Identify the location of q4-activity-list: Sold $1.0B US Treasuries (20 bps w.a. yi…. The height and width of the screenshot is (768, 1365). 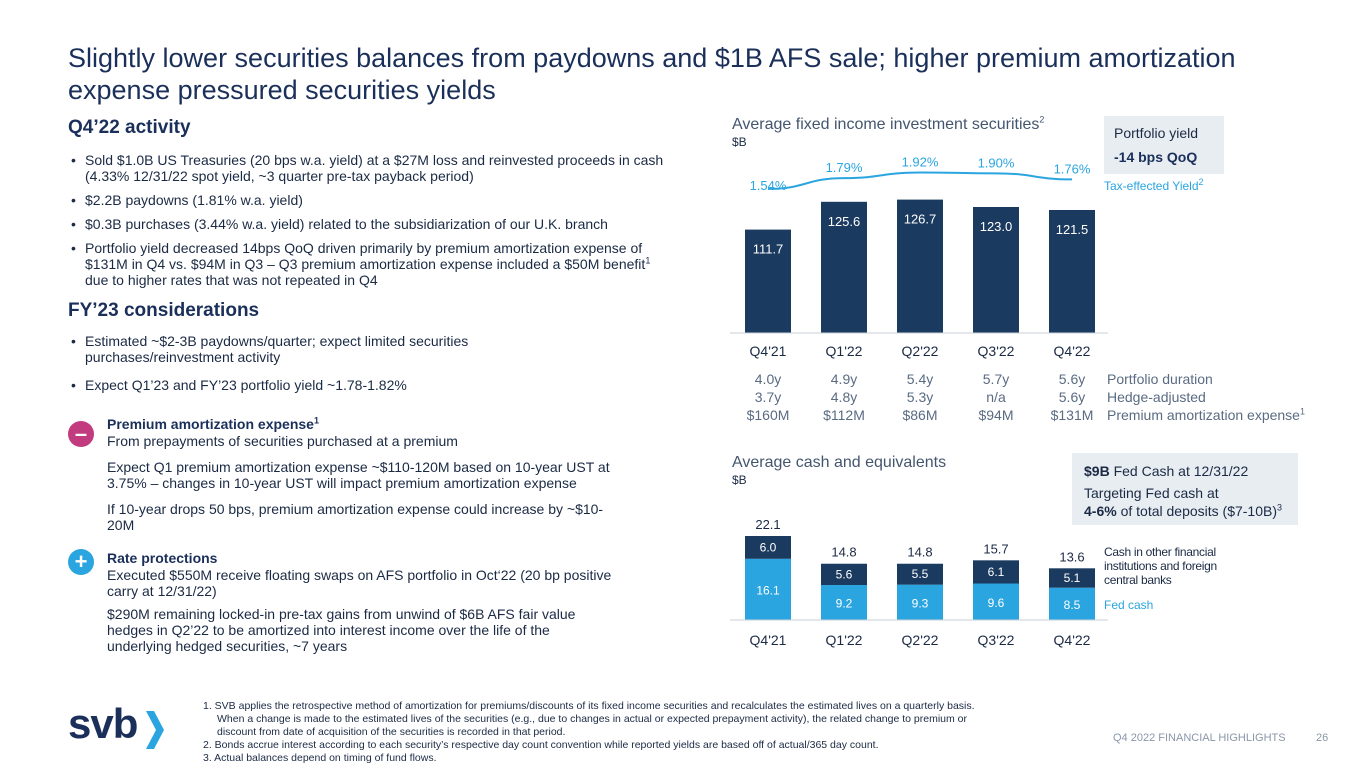
(370, 224).